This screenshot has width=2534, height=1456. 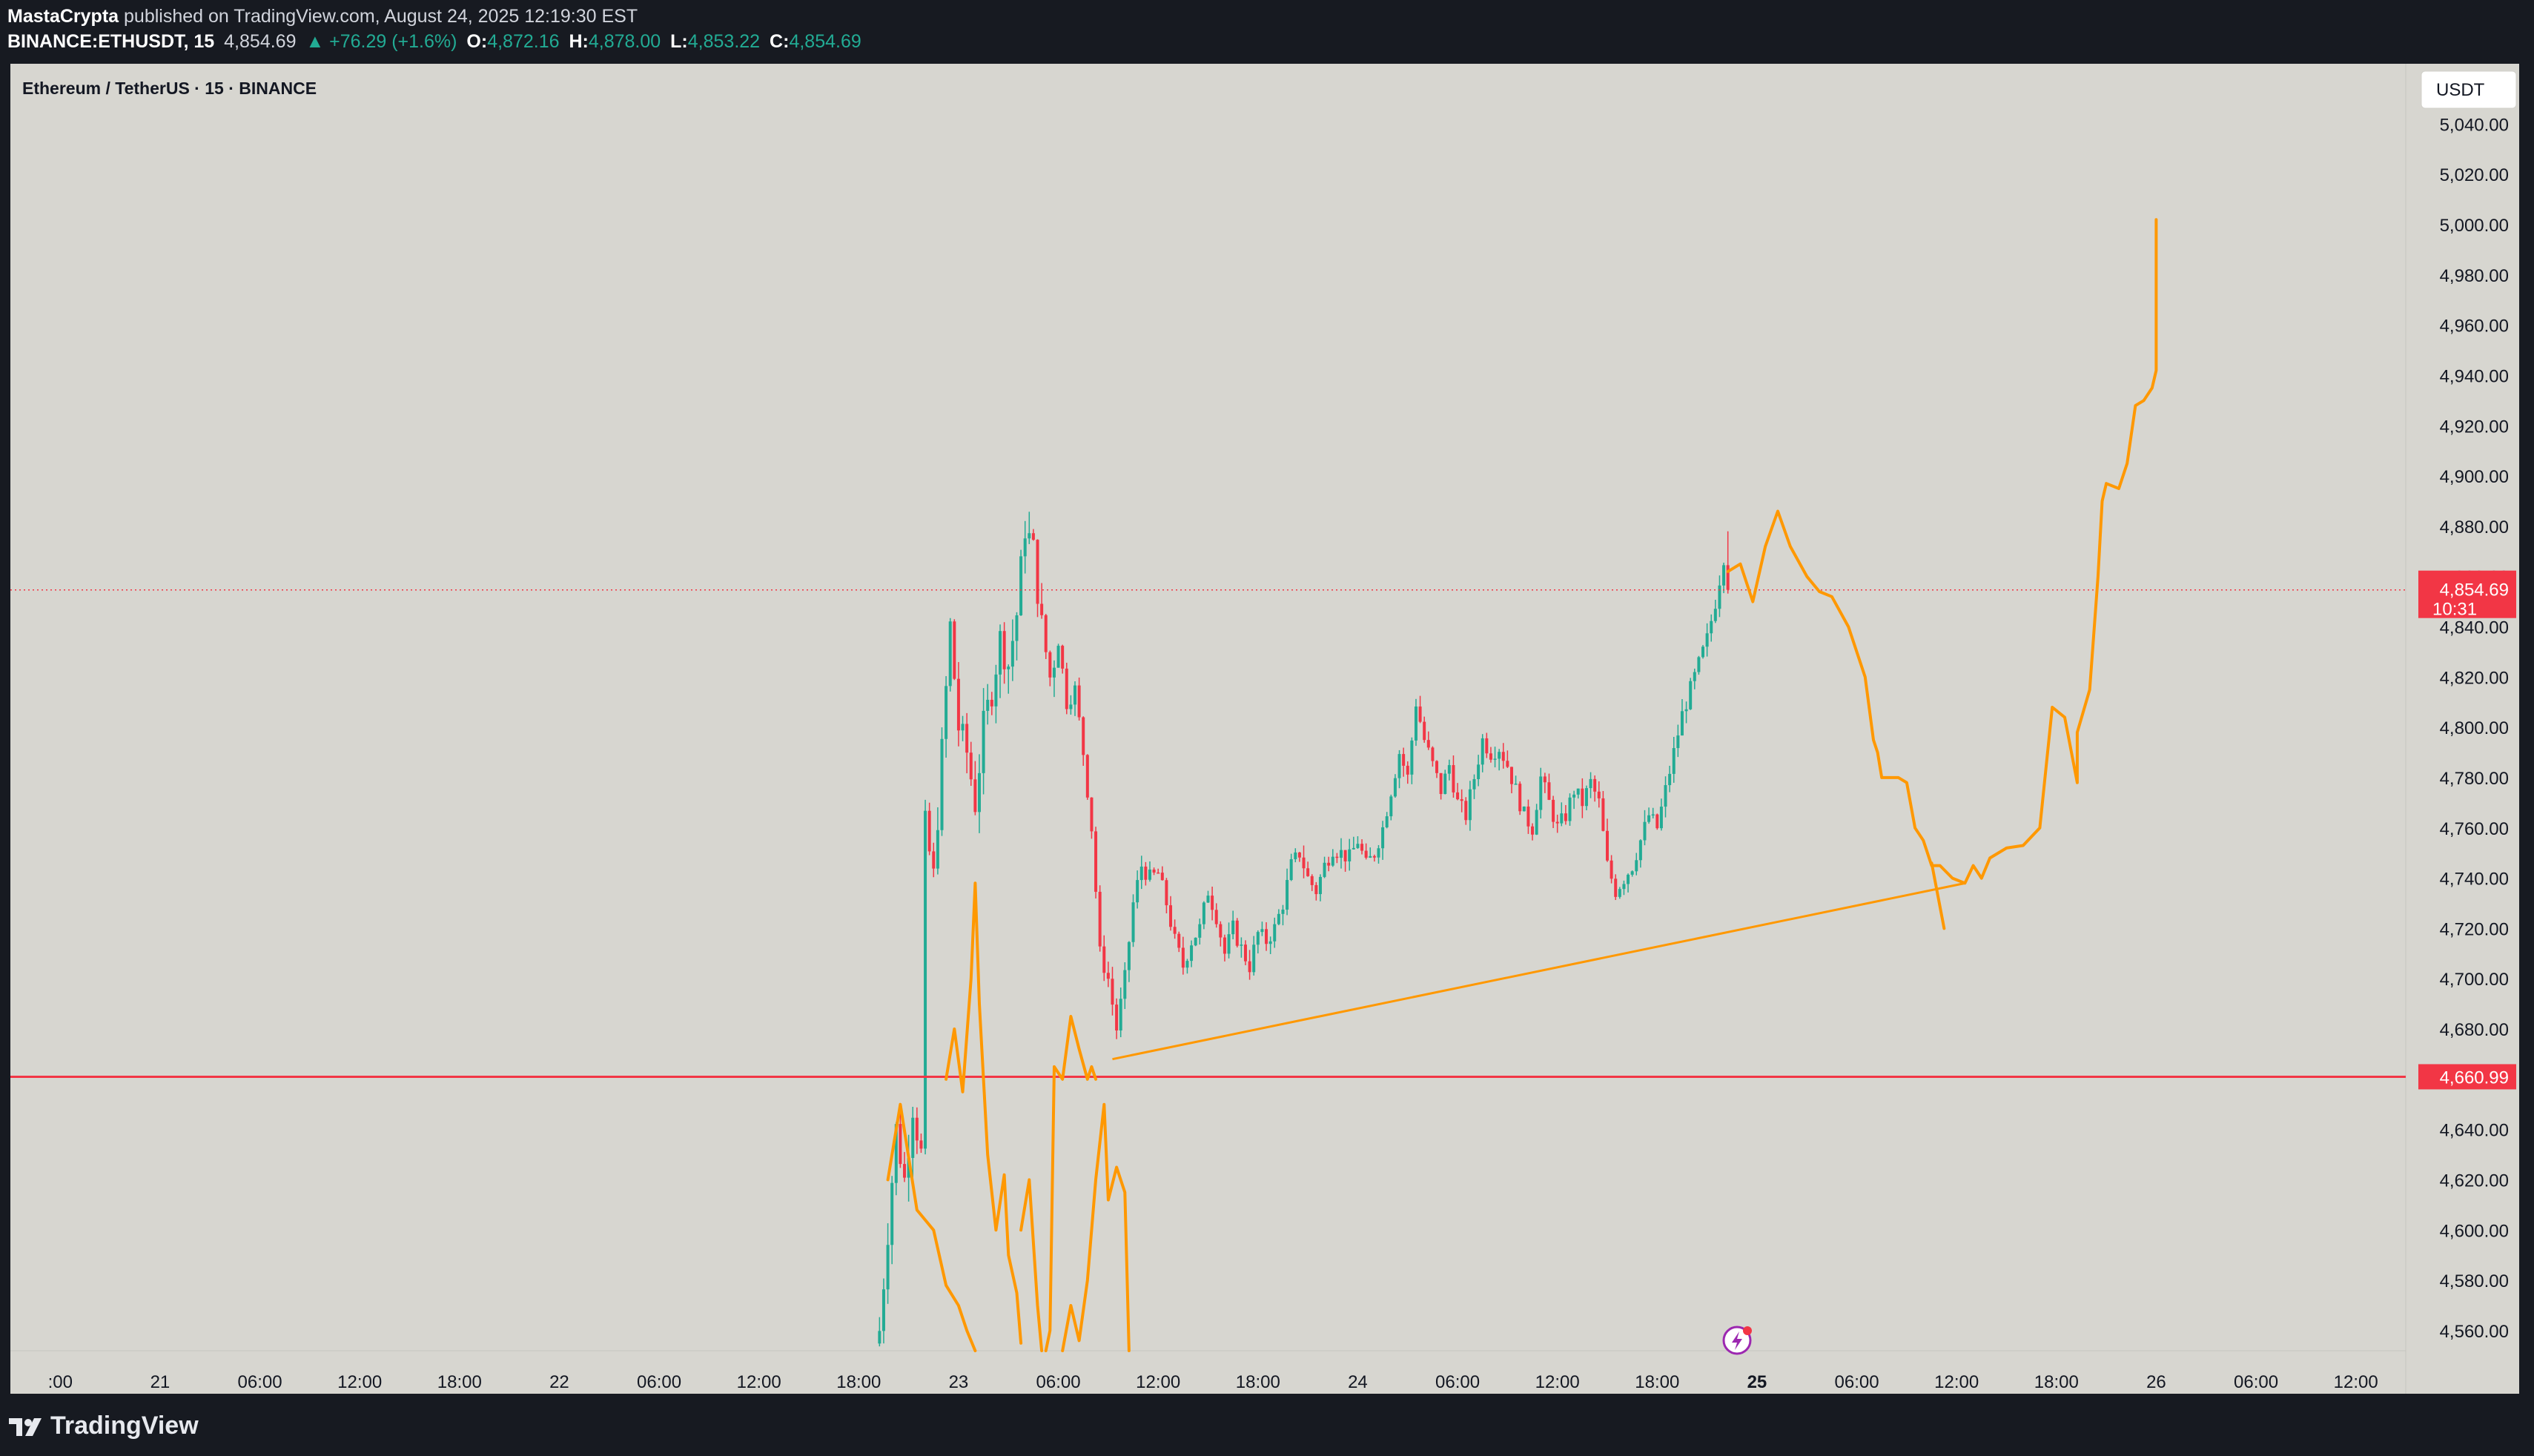 What do you see at coordinates (63, 17) in the screenshot?
I see `author-name: MastaCrypta` at bounding box center [63, 17].